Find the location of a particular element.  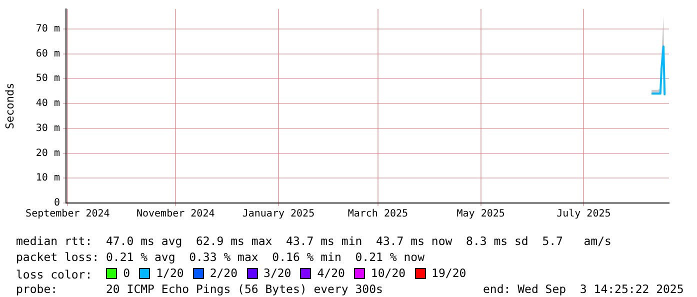

y-tick-label: 60 m is located at coordinates (48, 54).